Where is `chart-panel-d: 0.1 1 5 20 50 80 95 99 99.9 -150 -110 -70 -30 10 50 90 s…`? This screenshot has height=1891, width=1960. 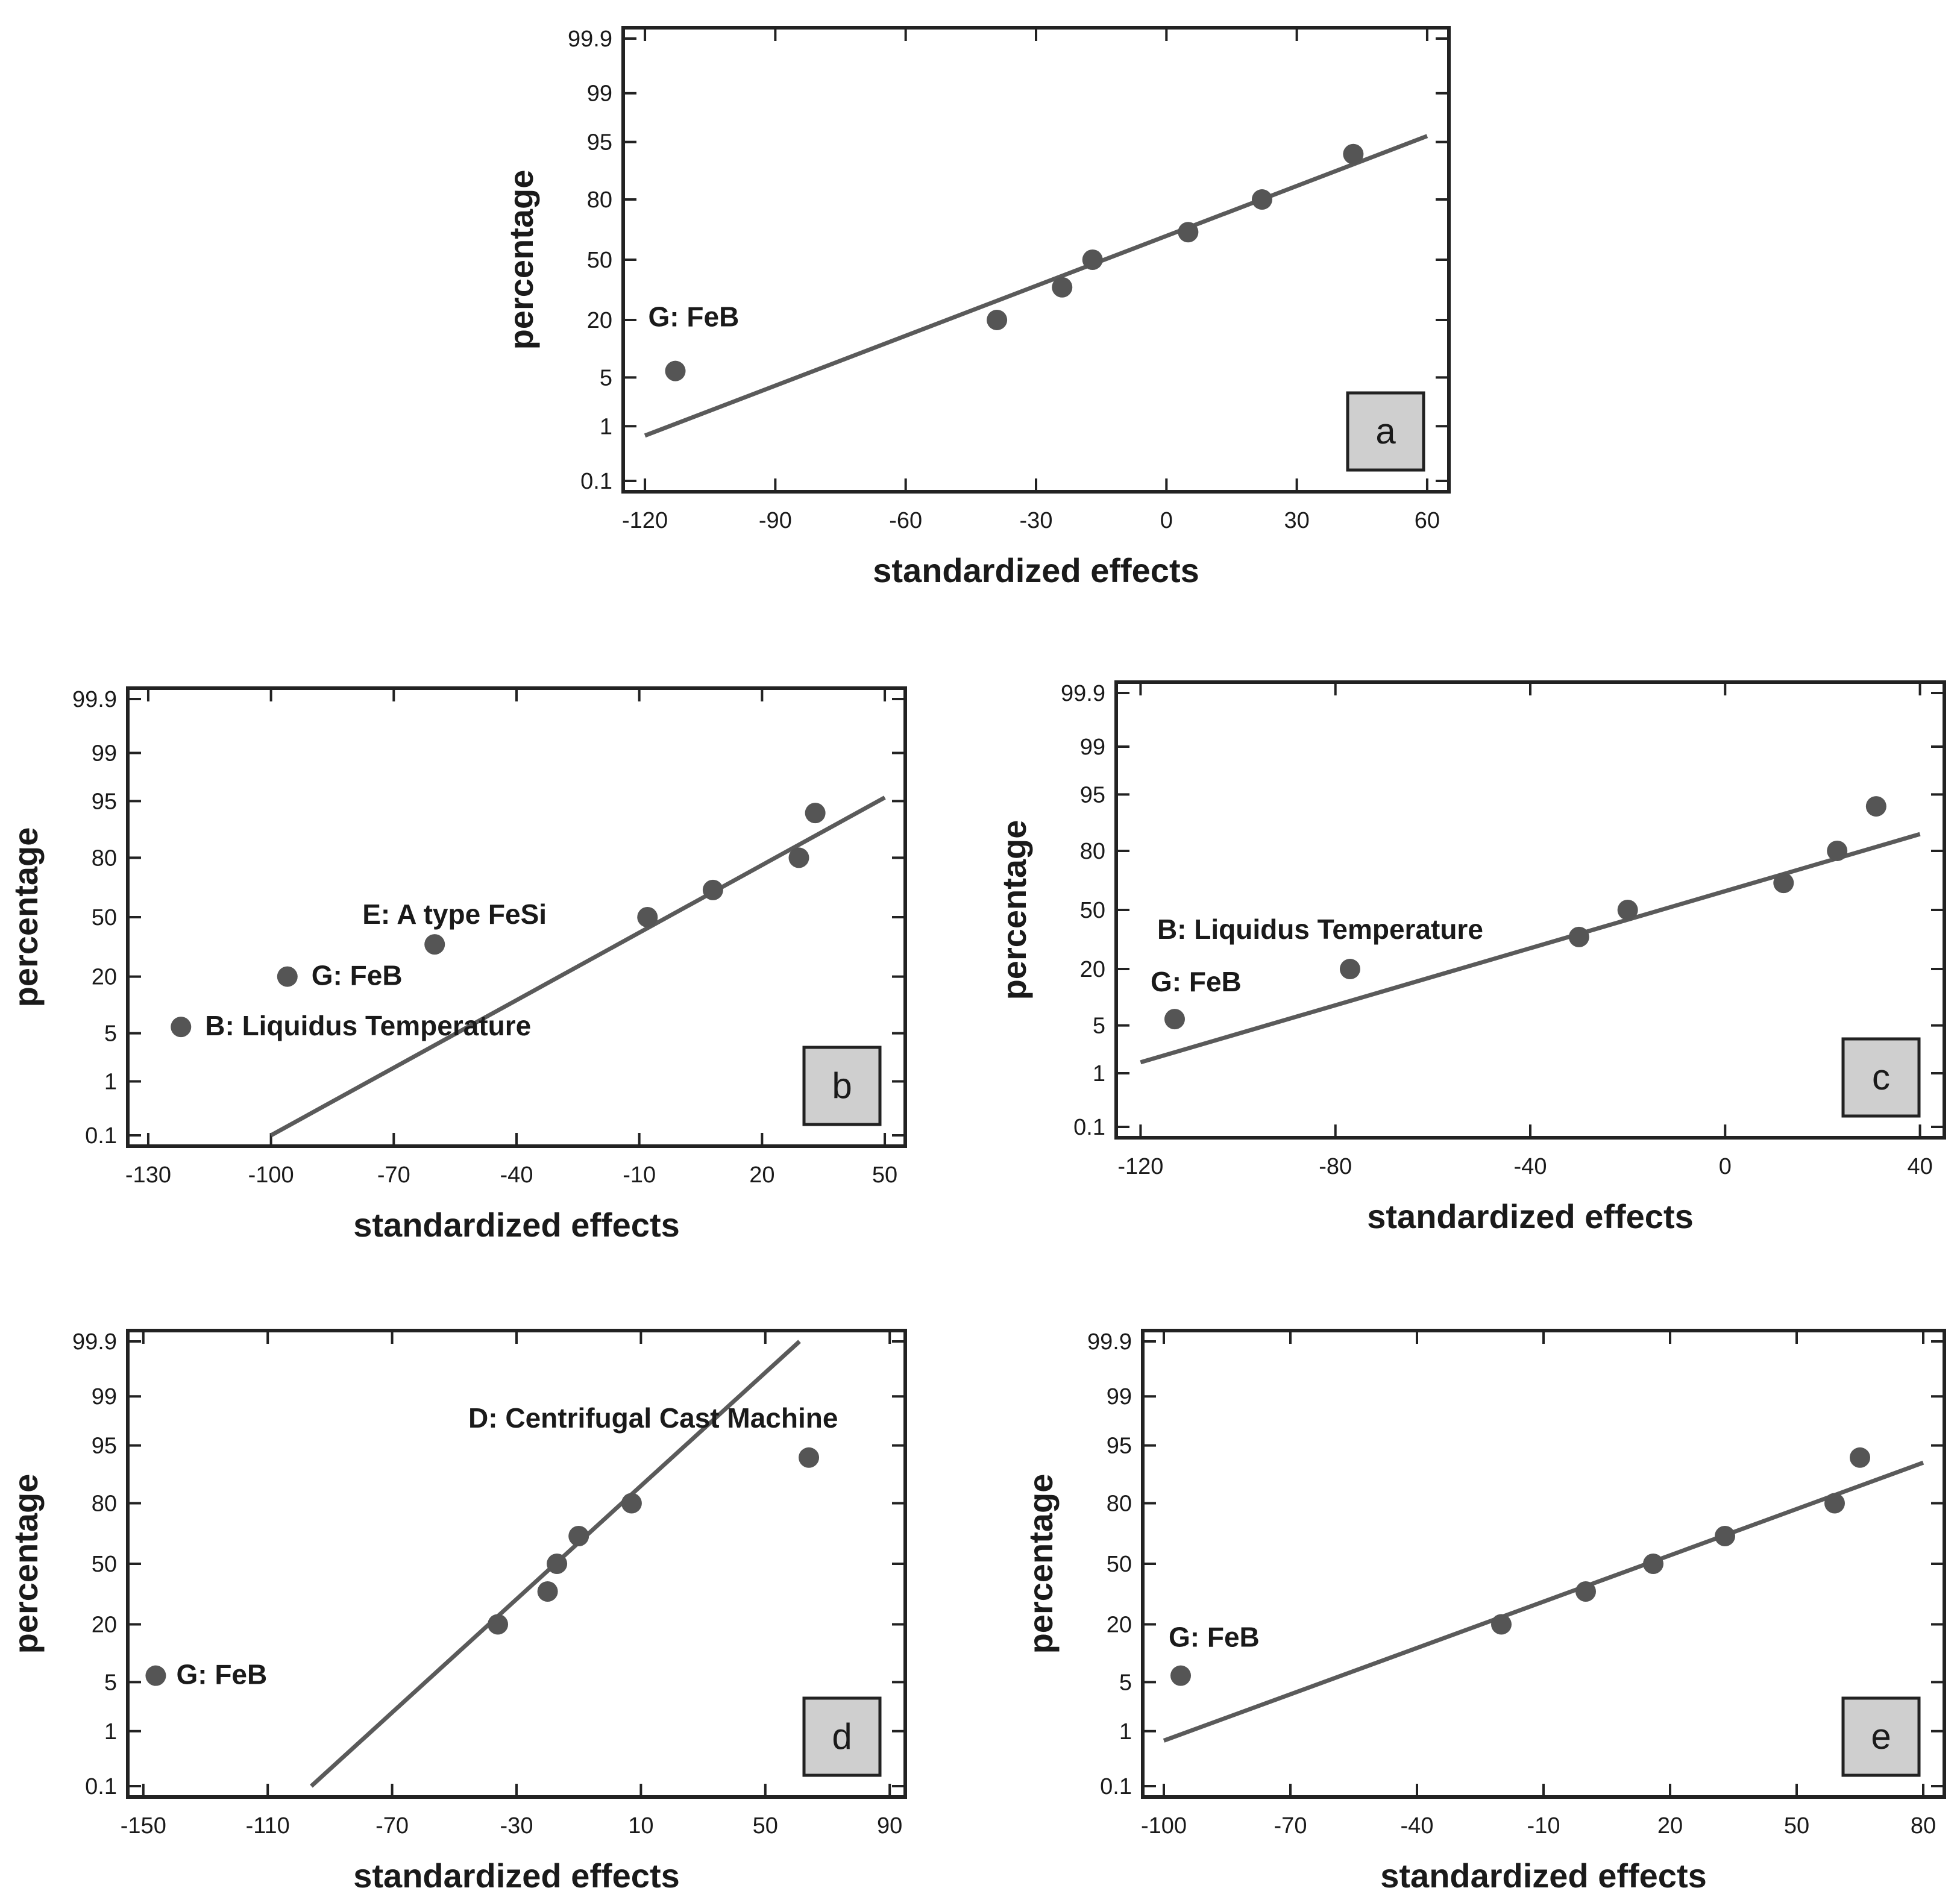 chart-panel-d: 0.1 1 5 20 50 80 95 99 99.9 -150 -110 -70 -30 10 50 90 s… is located at coordinates (457, 1610).